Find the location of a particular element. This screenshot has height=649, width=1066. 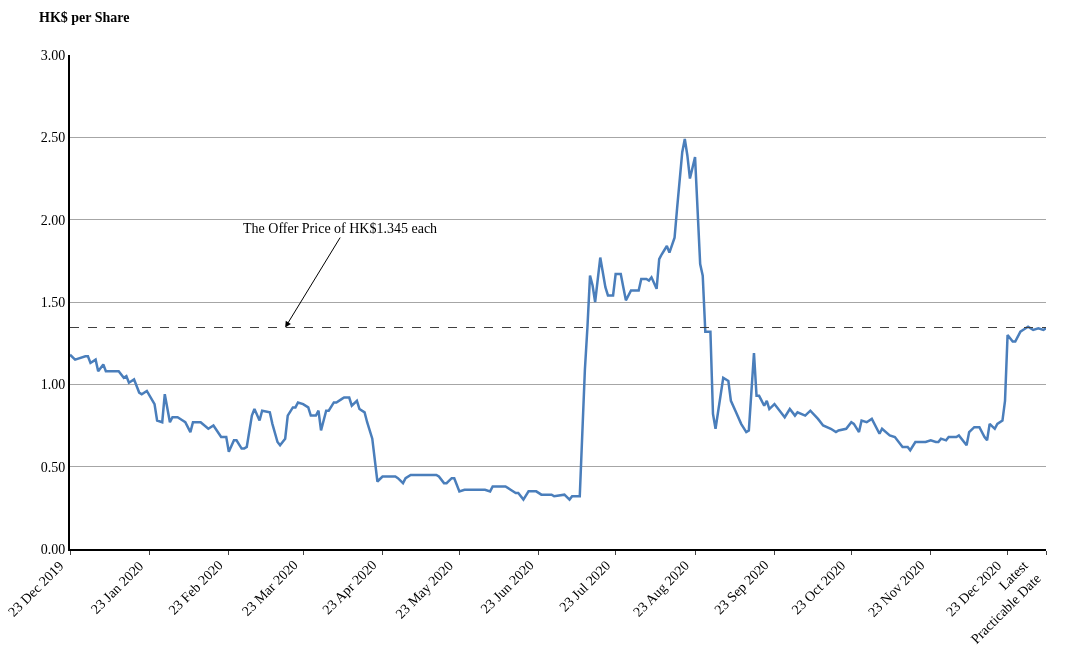

y-tick-label: 0.50 is located at coordinates (53, 467).